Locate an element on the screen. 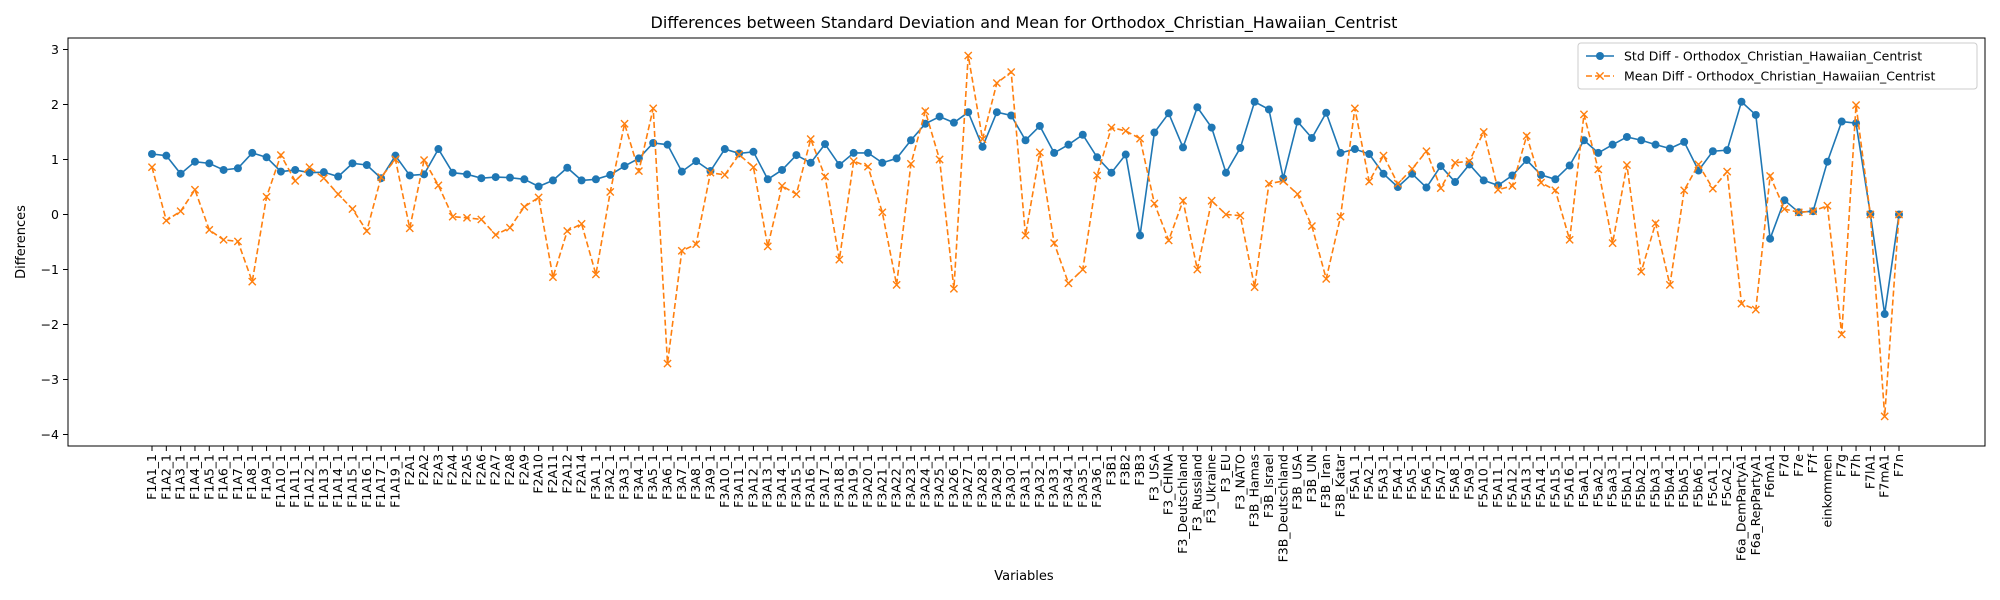 The height and width of the screenshot is (600, 2000). x-tick-label: F1A2_1 is located at coordinates (165, 477).